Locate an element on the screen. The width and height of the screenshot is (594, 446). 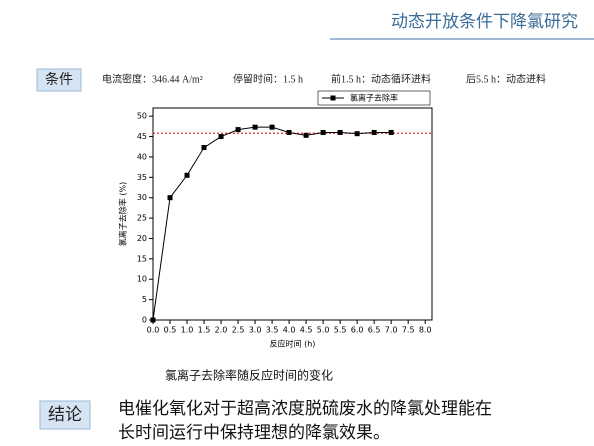
x-axis-label: 反应时间 (h) is located at coordinates (293, 344).